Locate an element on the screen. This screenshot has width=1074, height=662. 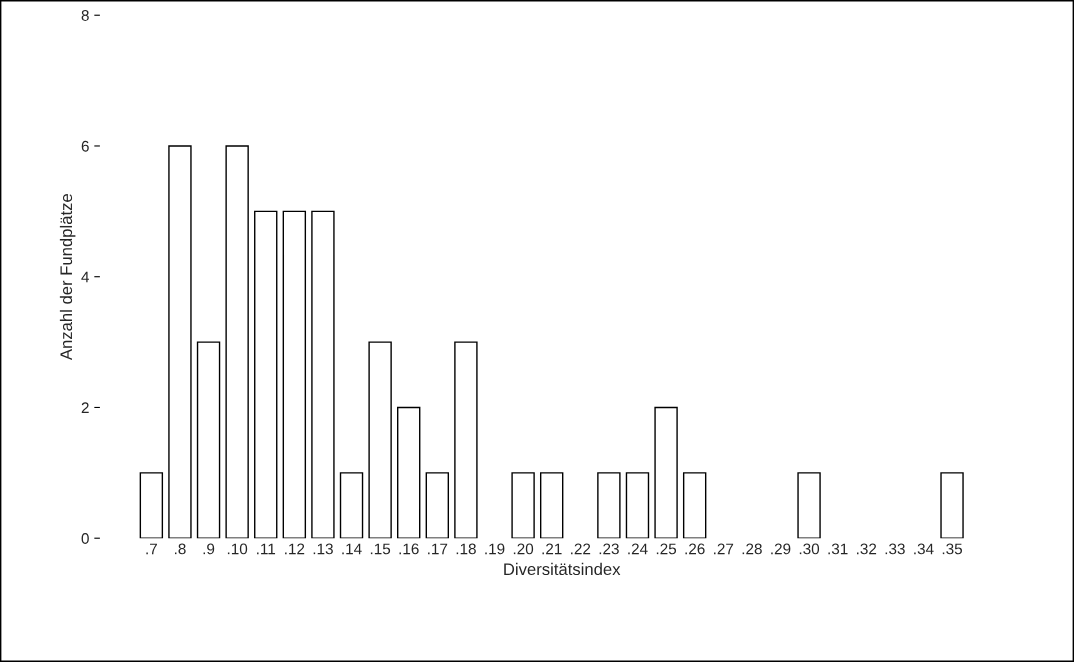
x-tick-label: .25 is located at coordinates (666, 549).